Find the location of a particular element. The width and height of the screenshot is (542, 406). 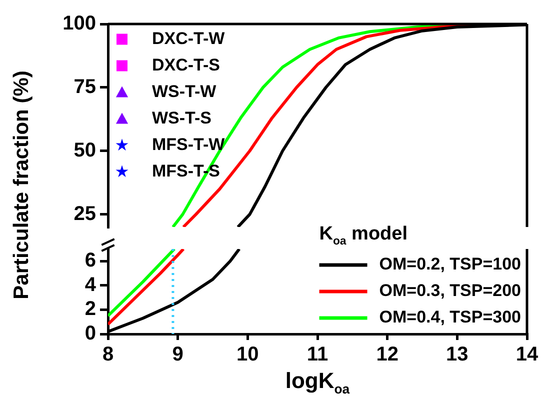

y-tick-label: 6 is located at coordinates (90, 261).